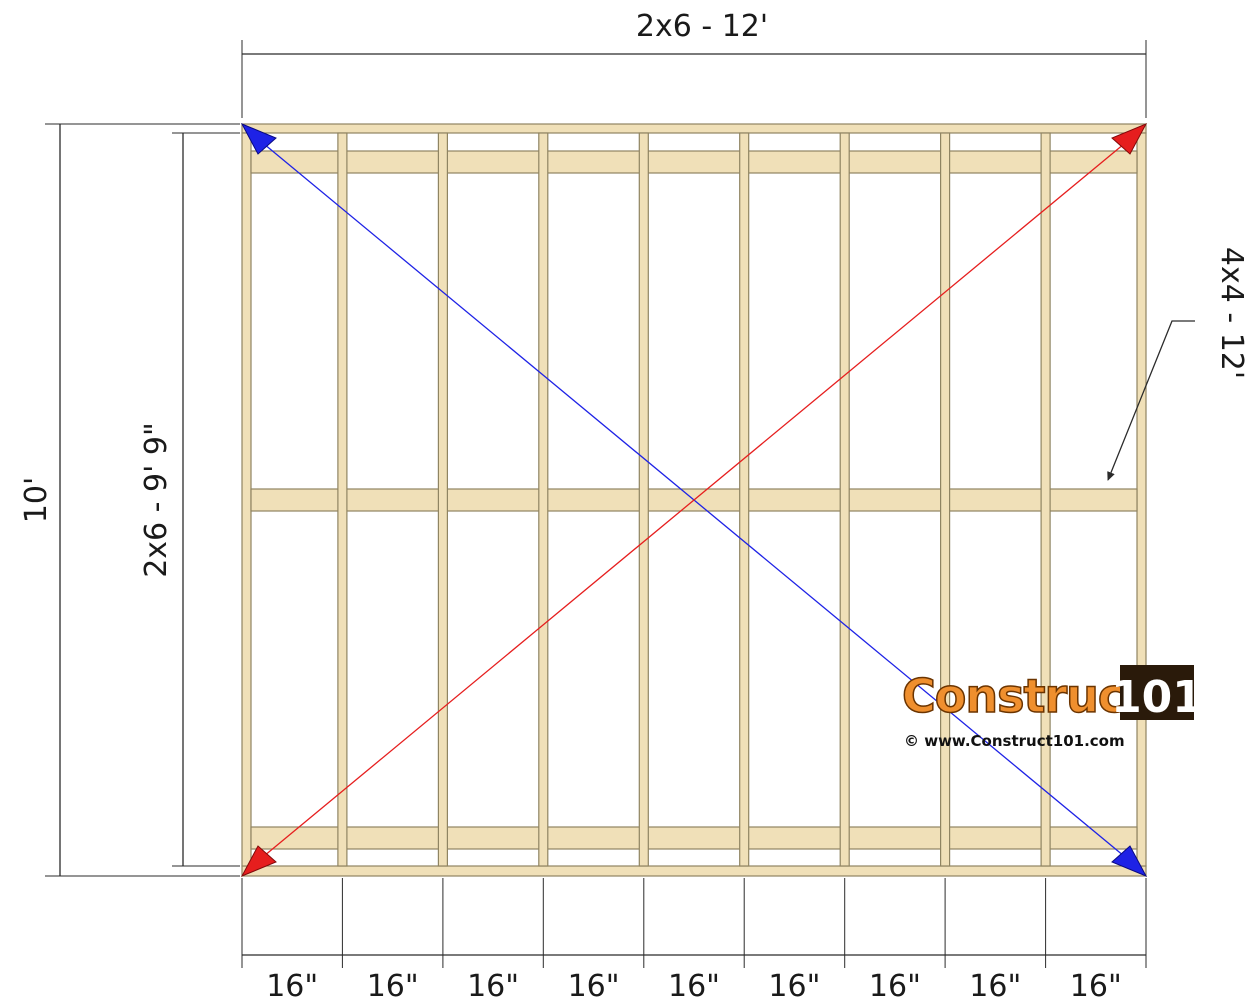 The image size is (1255, 1006). I want to click on logo-url: © www.Construct101.com, so click(1014, 741).